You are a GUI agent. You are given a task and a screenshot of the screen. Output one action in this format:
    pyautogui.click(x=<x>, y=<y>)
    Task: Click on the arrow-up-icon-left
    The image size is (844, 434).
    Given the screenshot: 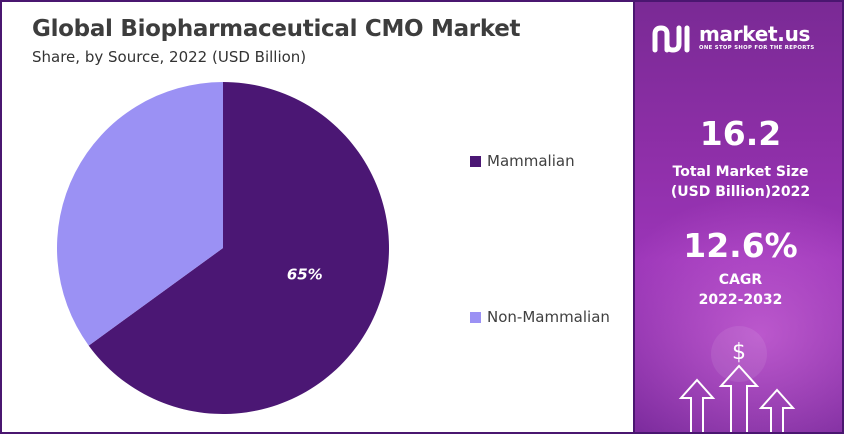 What is the action you would take?
    pyautogui.click(x=697, y=405)
    